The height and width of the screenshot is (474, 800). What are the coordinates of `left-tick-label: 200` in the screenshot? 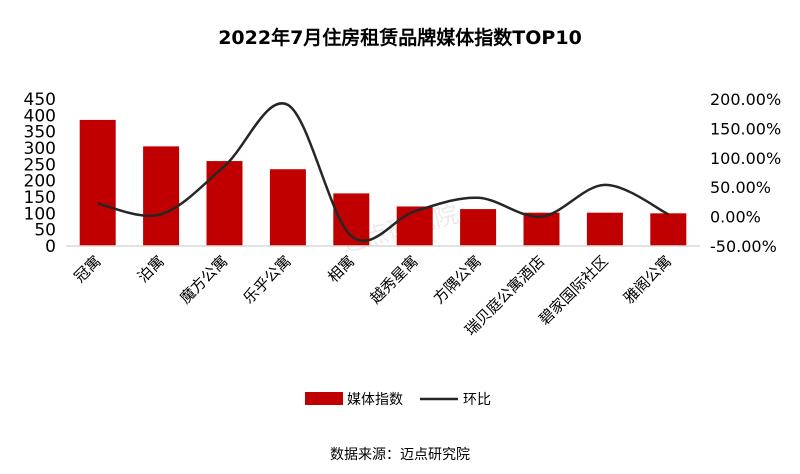 It's located at (40, 182).